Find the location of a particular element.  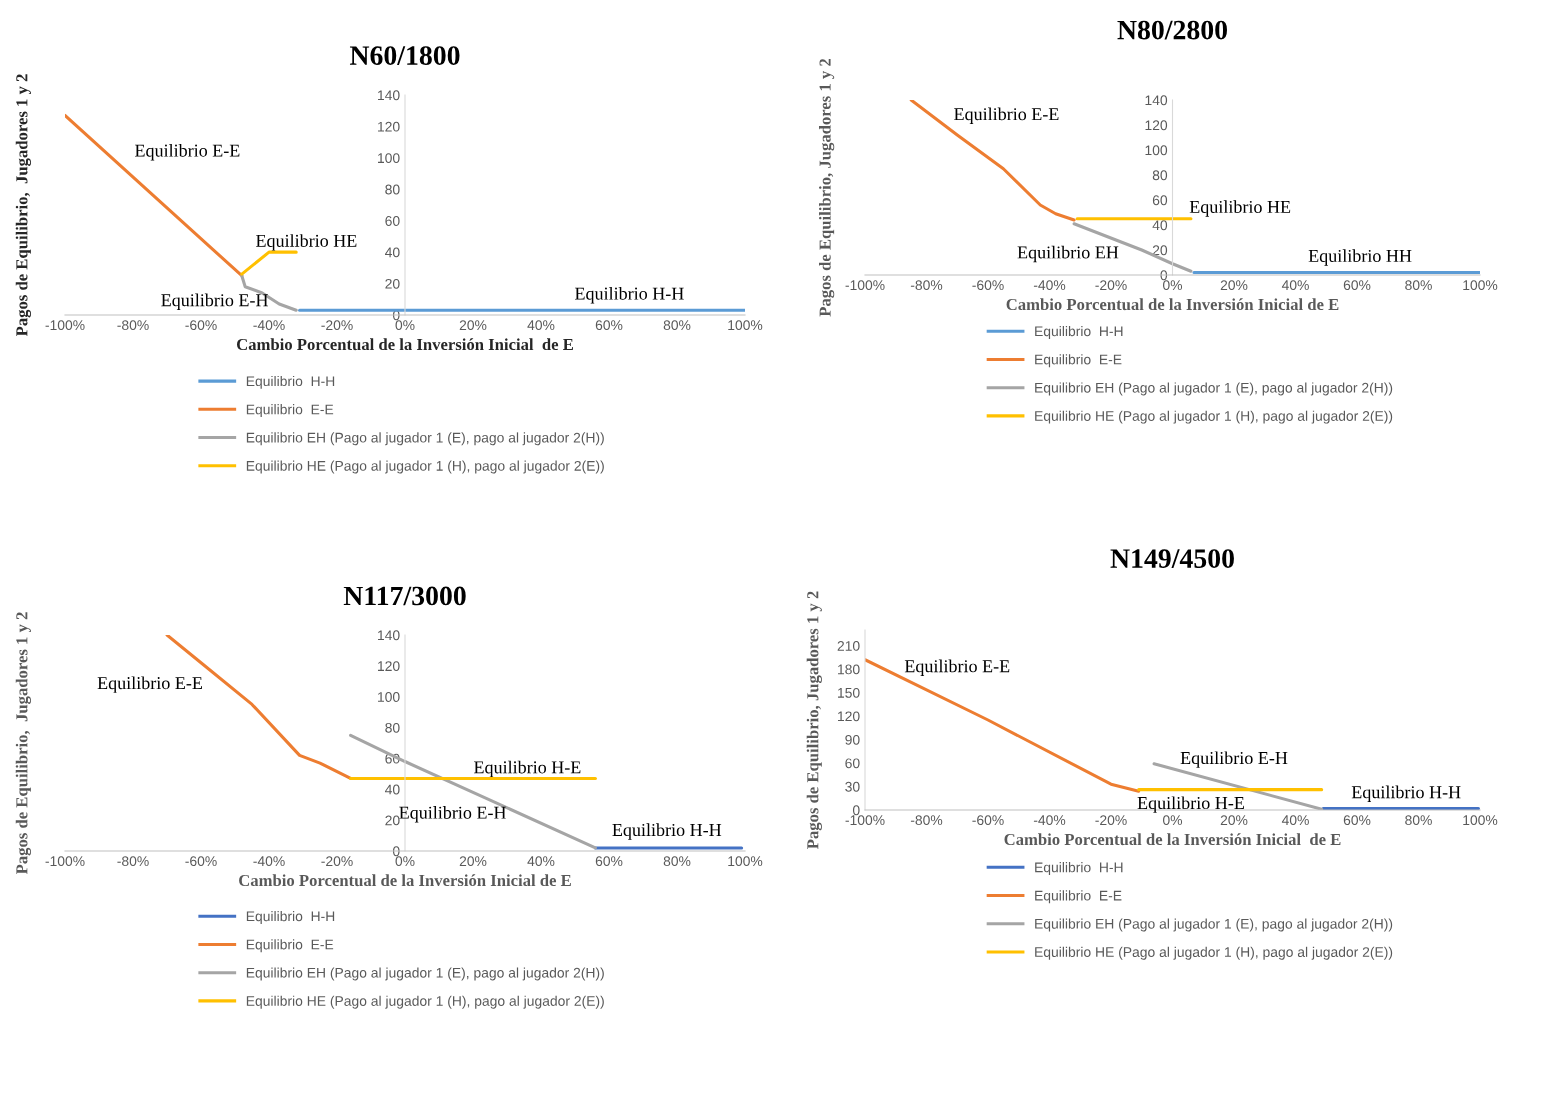

y-tick-label: 180 is located at coordinates (849, 669).